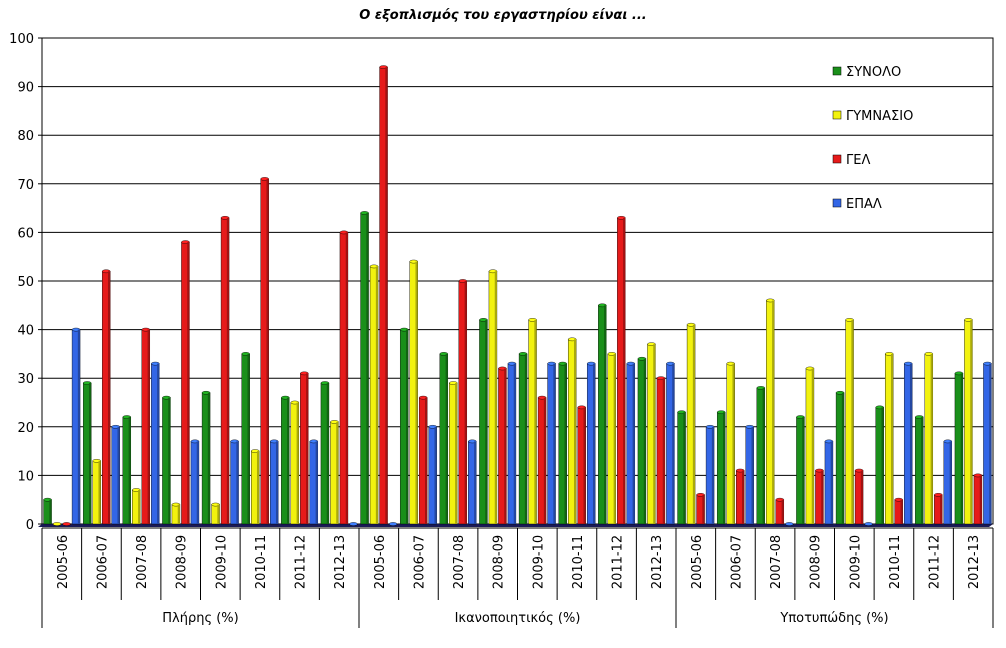  What do you see at coordinates (864, 204) in the screenshot?
I see `legend-label: ΕΠΑΛ` at bounding box center [864, 204].